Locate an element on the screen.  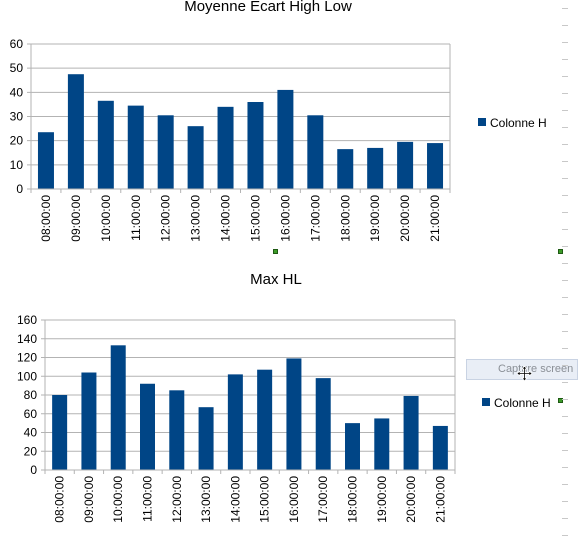
legend-label: Colonne H is located at coordinates (518, 123).